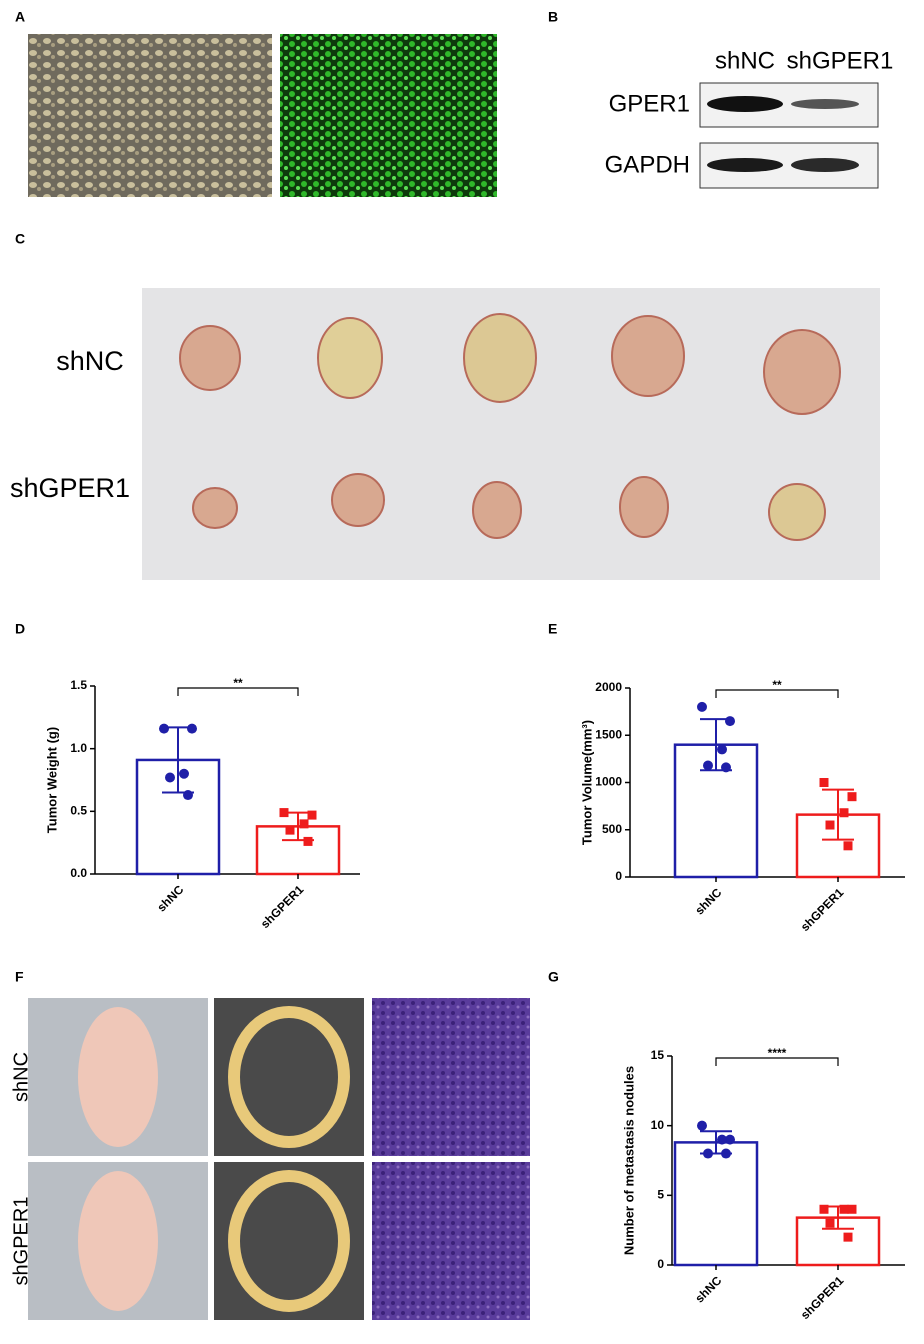  I want to click on panel-label: F, so click(19, 977).